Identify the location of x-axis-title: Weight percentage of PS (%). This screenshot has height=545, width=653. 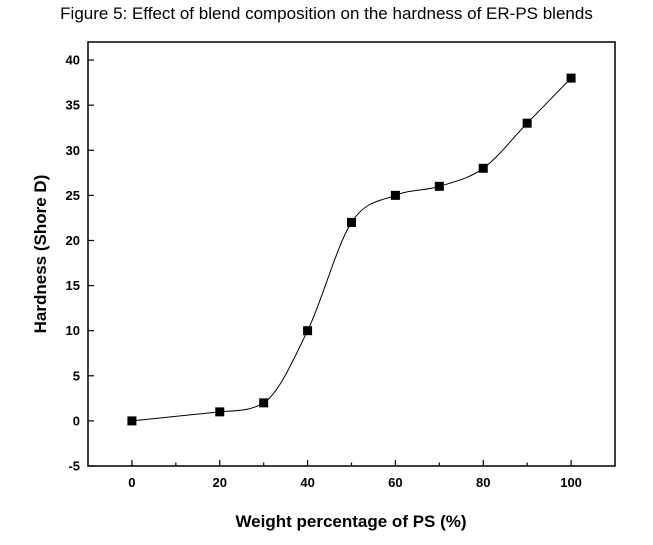
(350, 521).